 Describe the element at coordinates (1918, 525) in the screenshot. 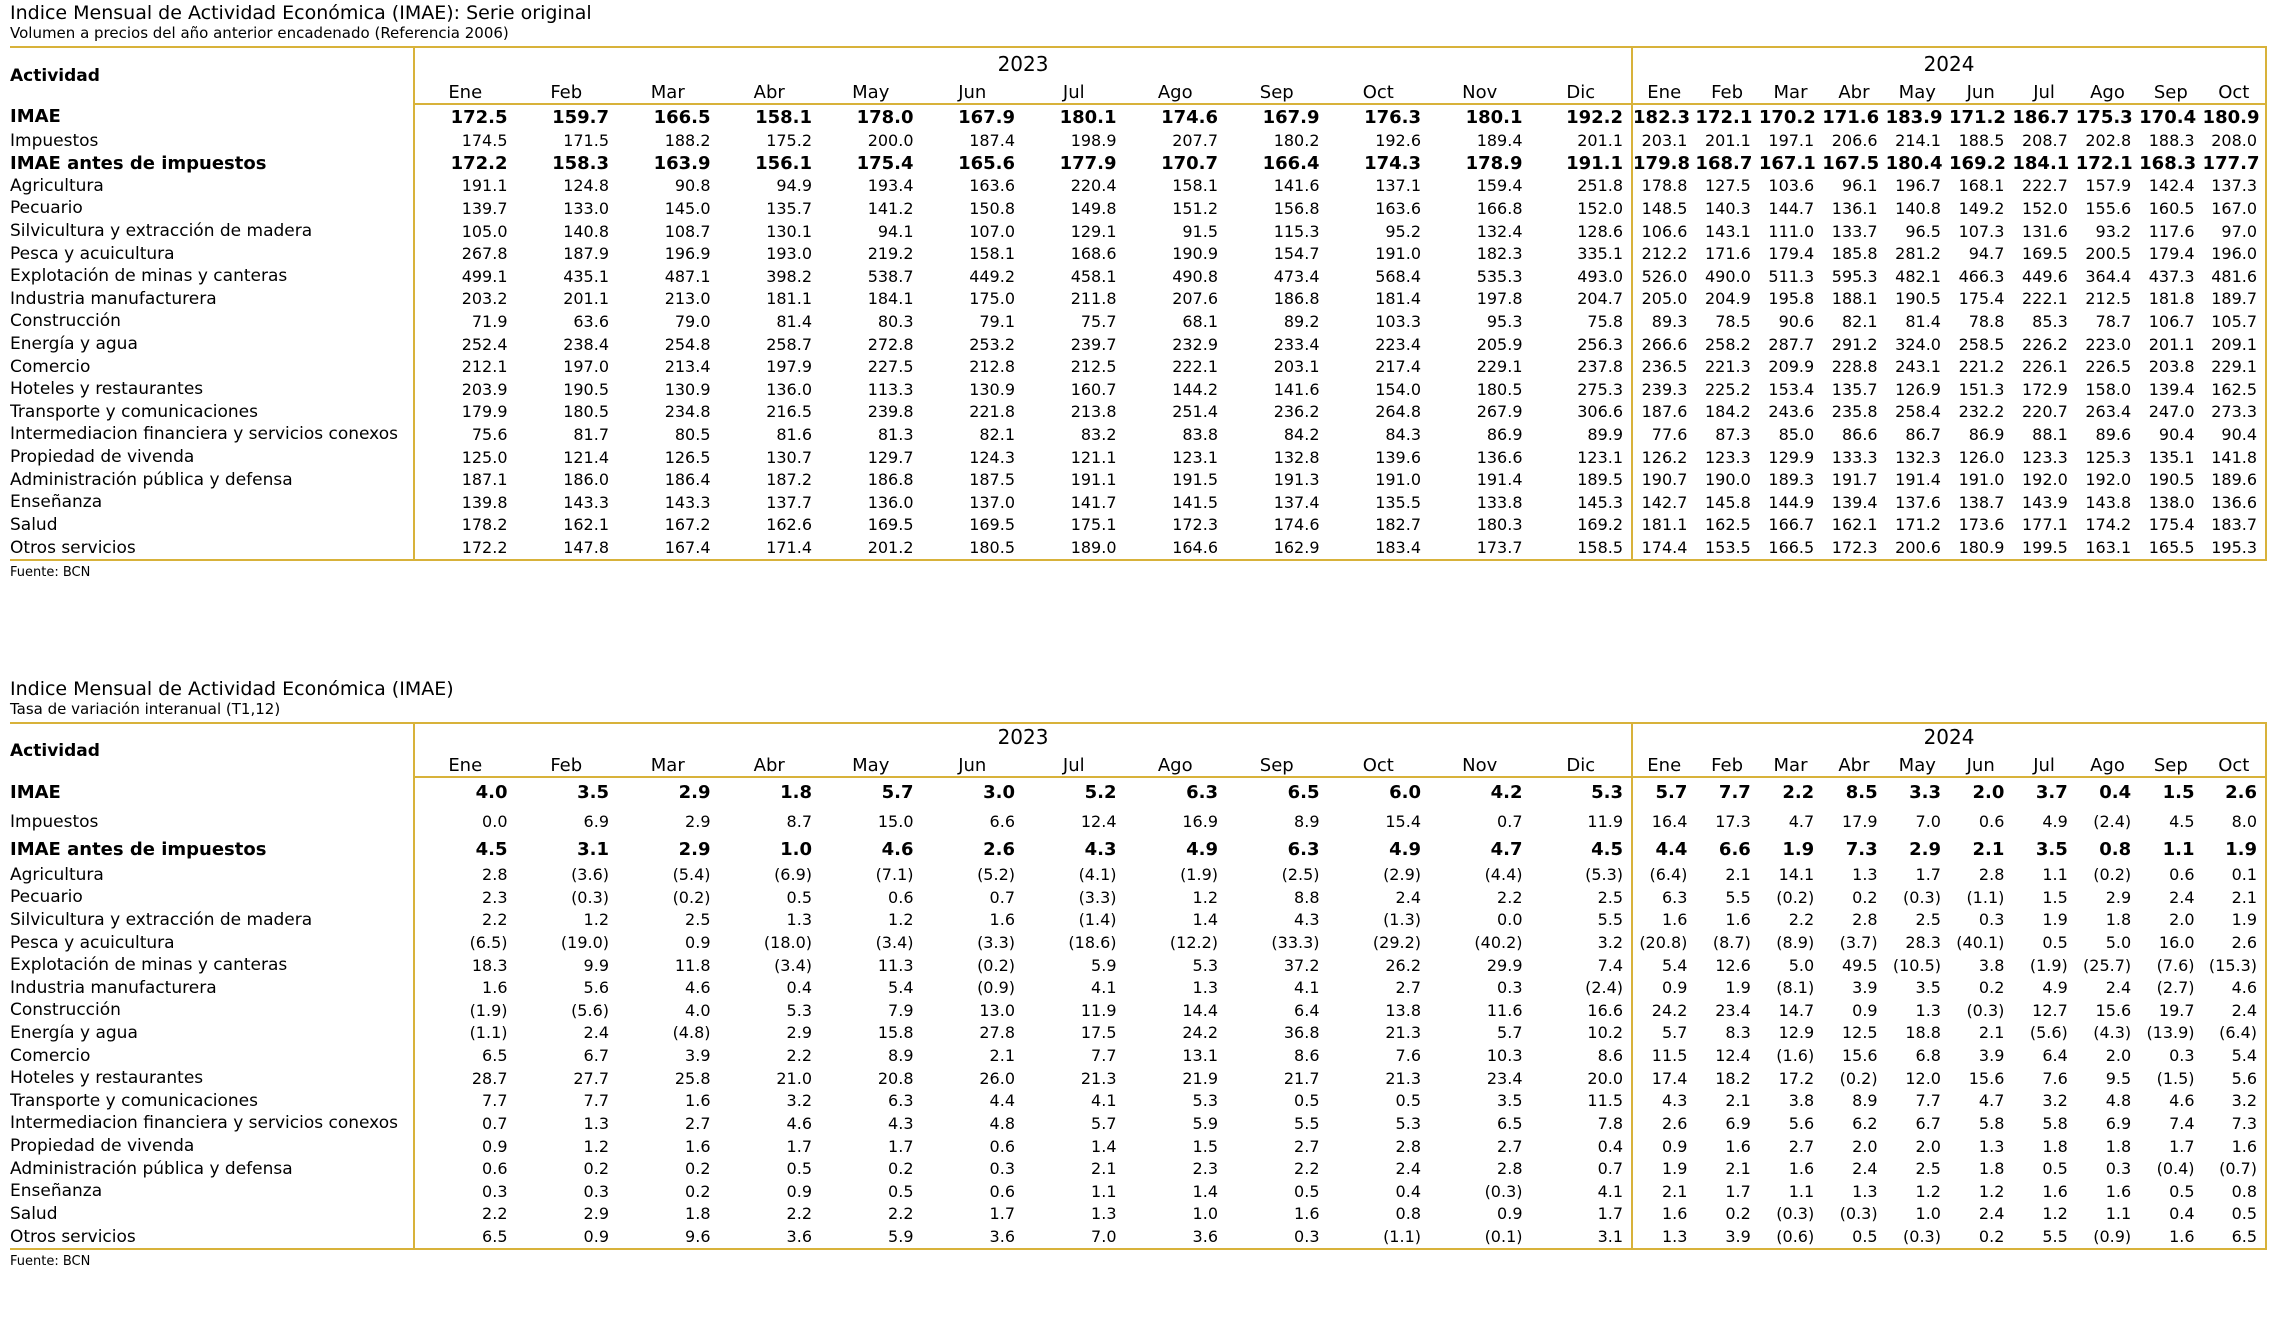

I see `cell-value: 171.2` at that location.